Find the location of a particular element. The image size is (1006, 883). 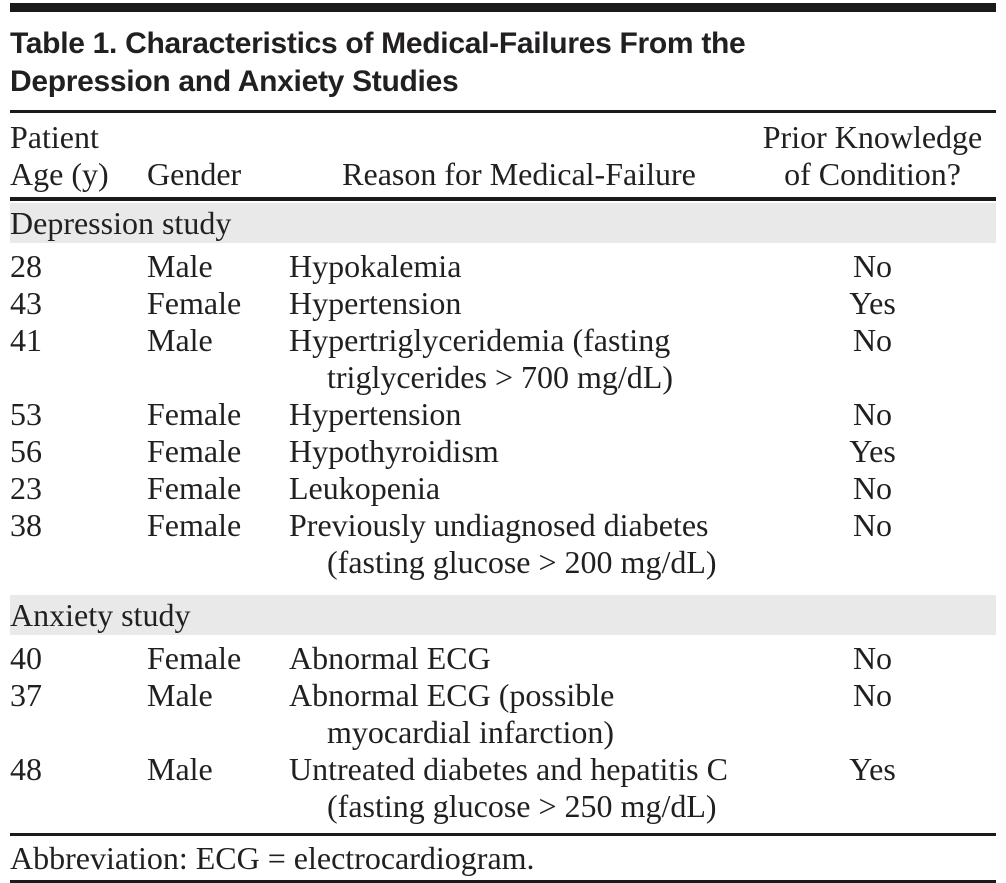

reason-line: Hypokalemia is located at coordinates (375, 266).